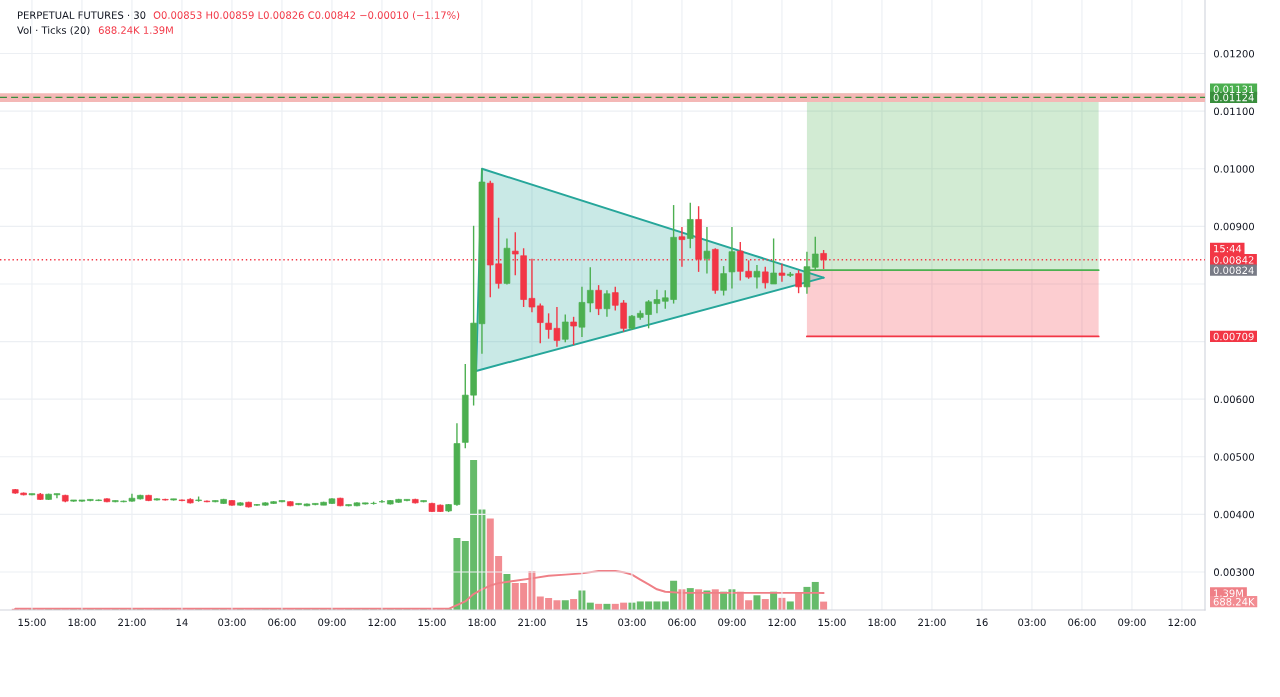 This screenshot has width=1280, height=697. Describe the element at coordinates (1234, 399) in the screenshot. I see `y-tick-label: 0.00600` at that location.